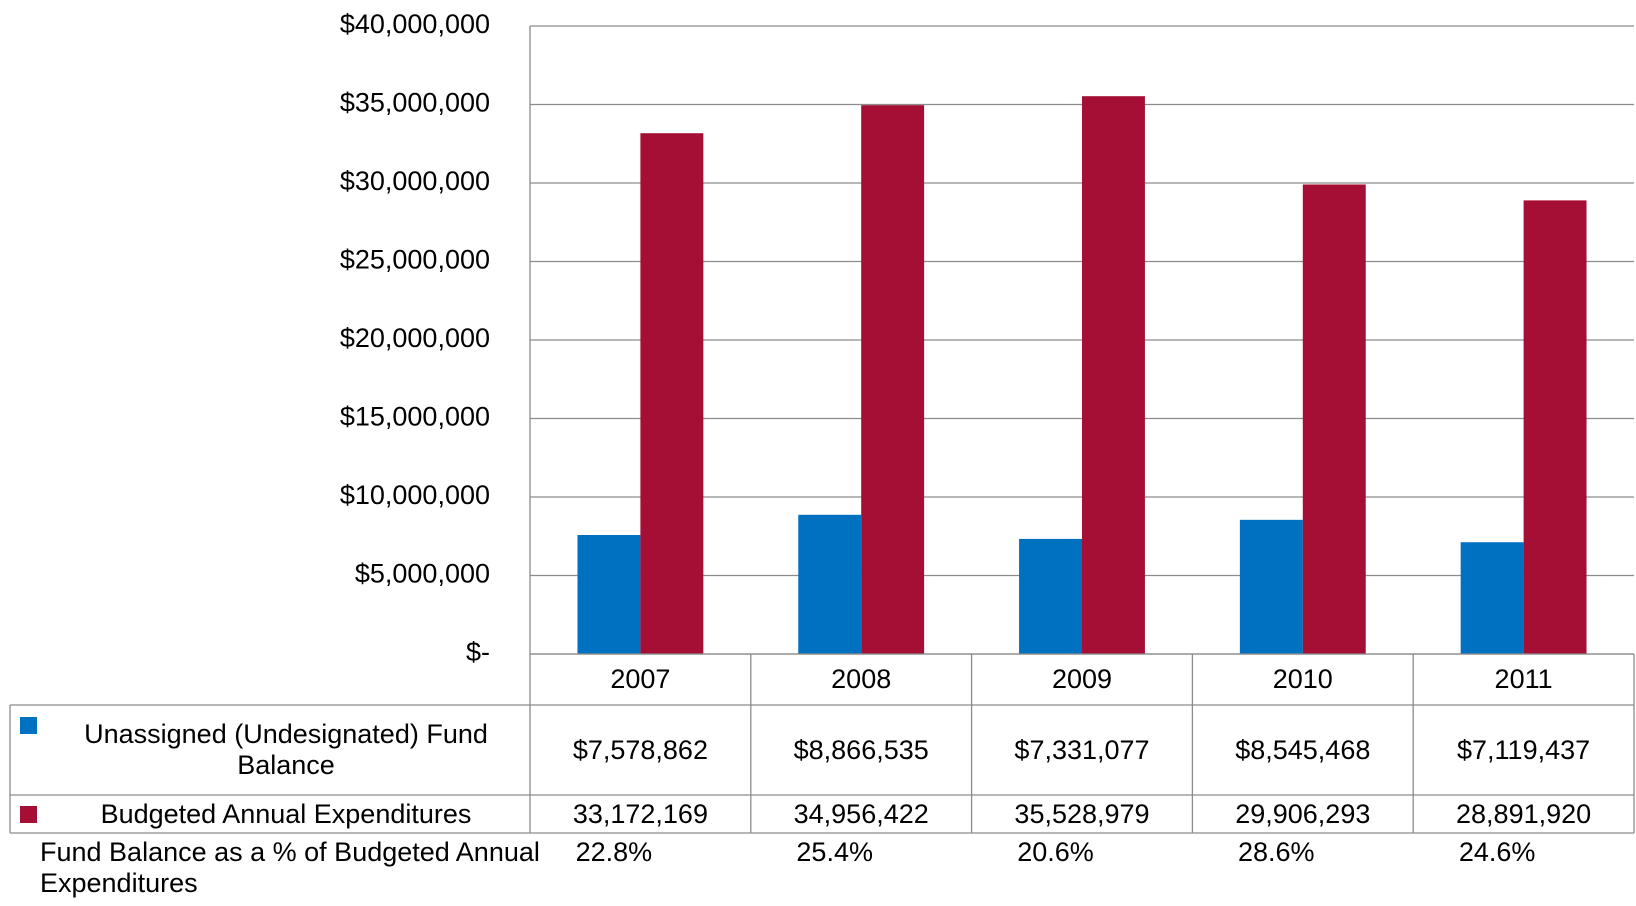 This screenshot has width=1636, height=906. Describe the element at coordinates (1082, 813) in the screenshot. I see `table-value: 35,528,979` at that location.